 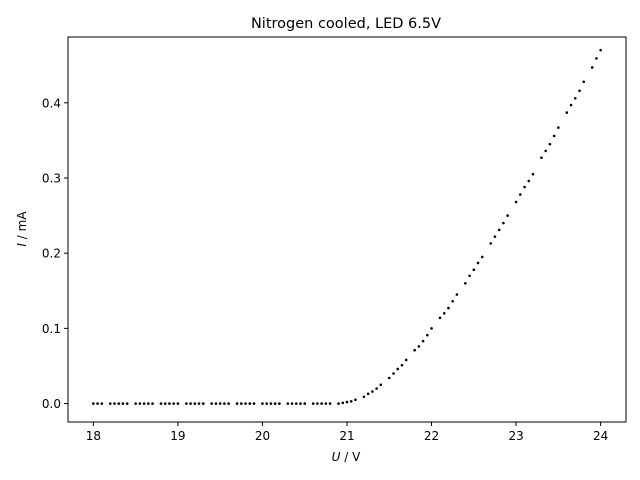 I want to click on x-axis-label: U / V, so click(x=346, y=457).